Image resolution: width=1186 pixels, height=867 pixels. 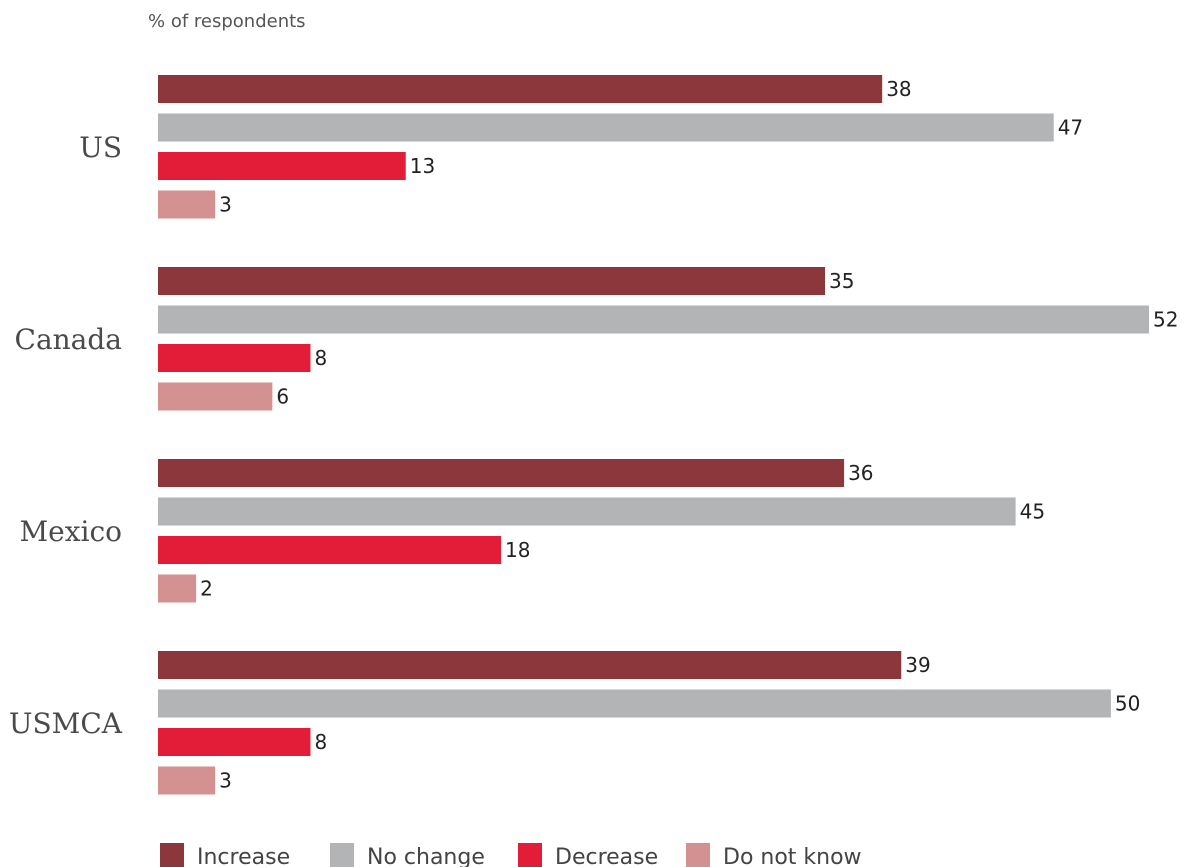 What do you see at coordinates (1070, 128) in the screenshot?
I see `value-label-us-no-change: 47` at bounding box center [1070, 128].